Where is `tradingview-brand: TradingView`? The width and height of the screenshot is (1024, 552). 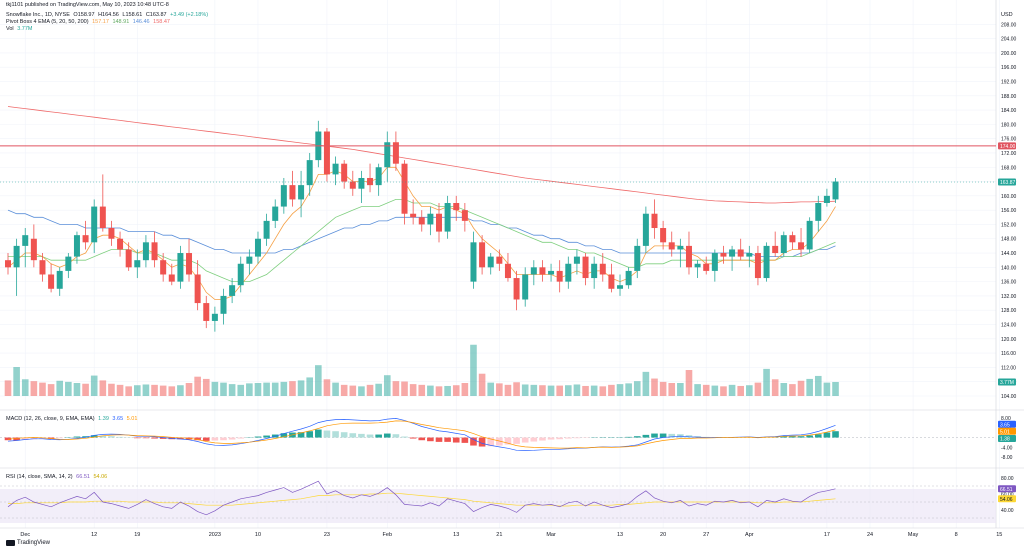 tradingview-brand: TradingView is located at coordinates (28, 543).